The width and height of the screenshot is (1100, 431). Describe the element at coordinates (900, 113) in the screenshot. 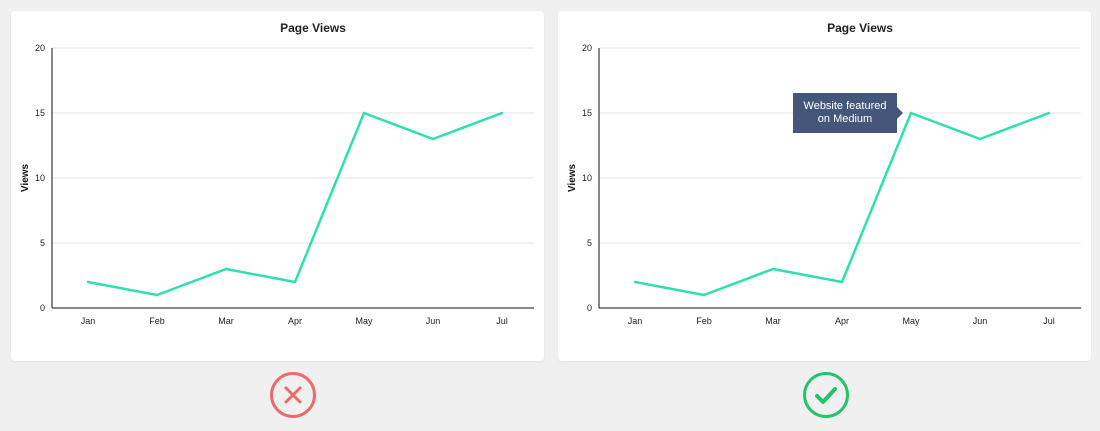

I see `annotation-pointer` at that location.